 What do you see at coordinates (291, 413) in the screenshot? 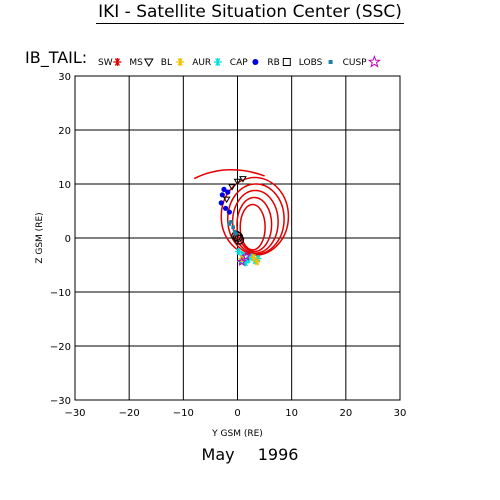
I see `x-tick-label: 10` at bounding box center [291, 413].